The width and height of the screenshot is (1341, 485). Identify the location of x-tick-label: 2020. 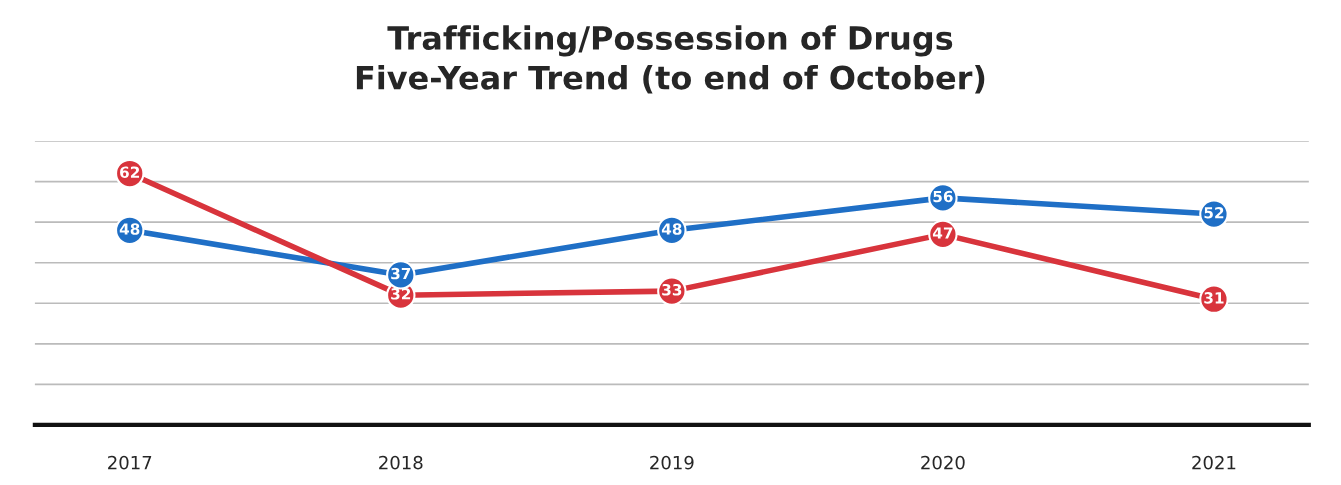
(943, 462).